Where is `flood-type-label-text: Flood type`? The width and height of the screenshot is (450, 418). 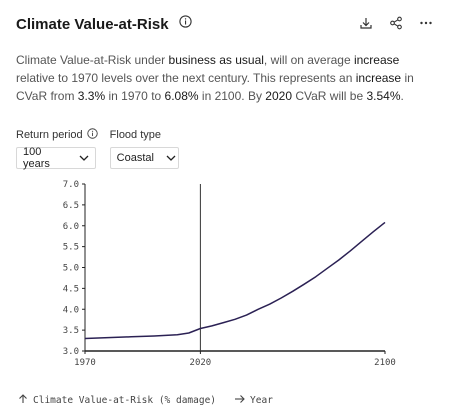 flood-type-label-text: Flood type is located at coordinates (135, 135).